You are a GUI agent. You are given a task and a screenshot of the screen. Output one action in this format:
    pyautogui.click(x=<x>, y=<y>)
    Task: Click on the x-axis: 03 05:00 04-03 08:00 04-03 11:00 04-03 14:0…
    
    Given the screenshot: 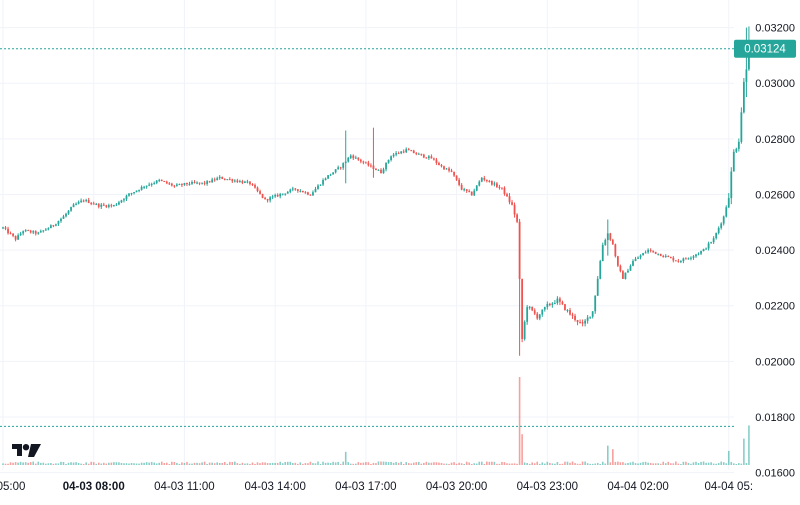 What is the action you would take?
    pyautogui.click(x=376, y=487)
    